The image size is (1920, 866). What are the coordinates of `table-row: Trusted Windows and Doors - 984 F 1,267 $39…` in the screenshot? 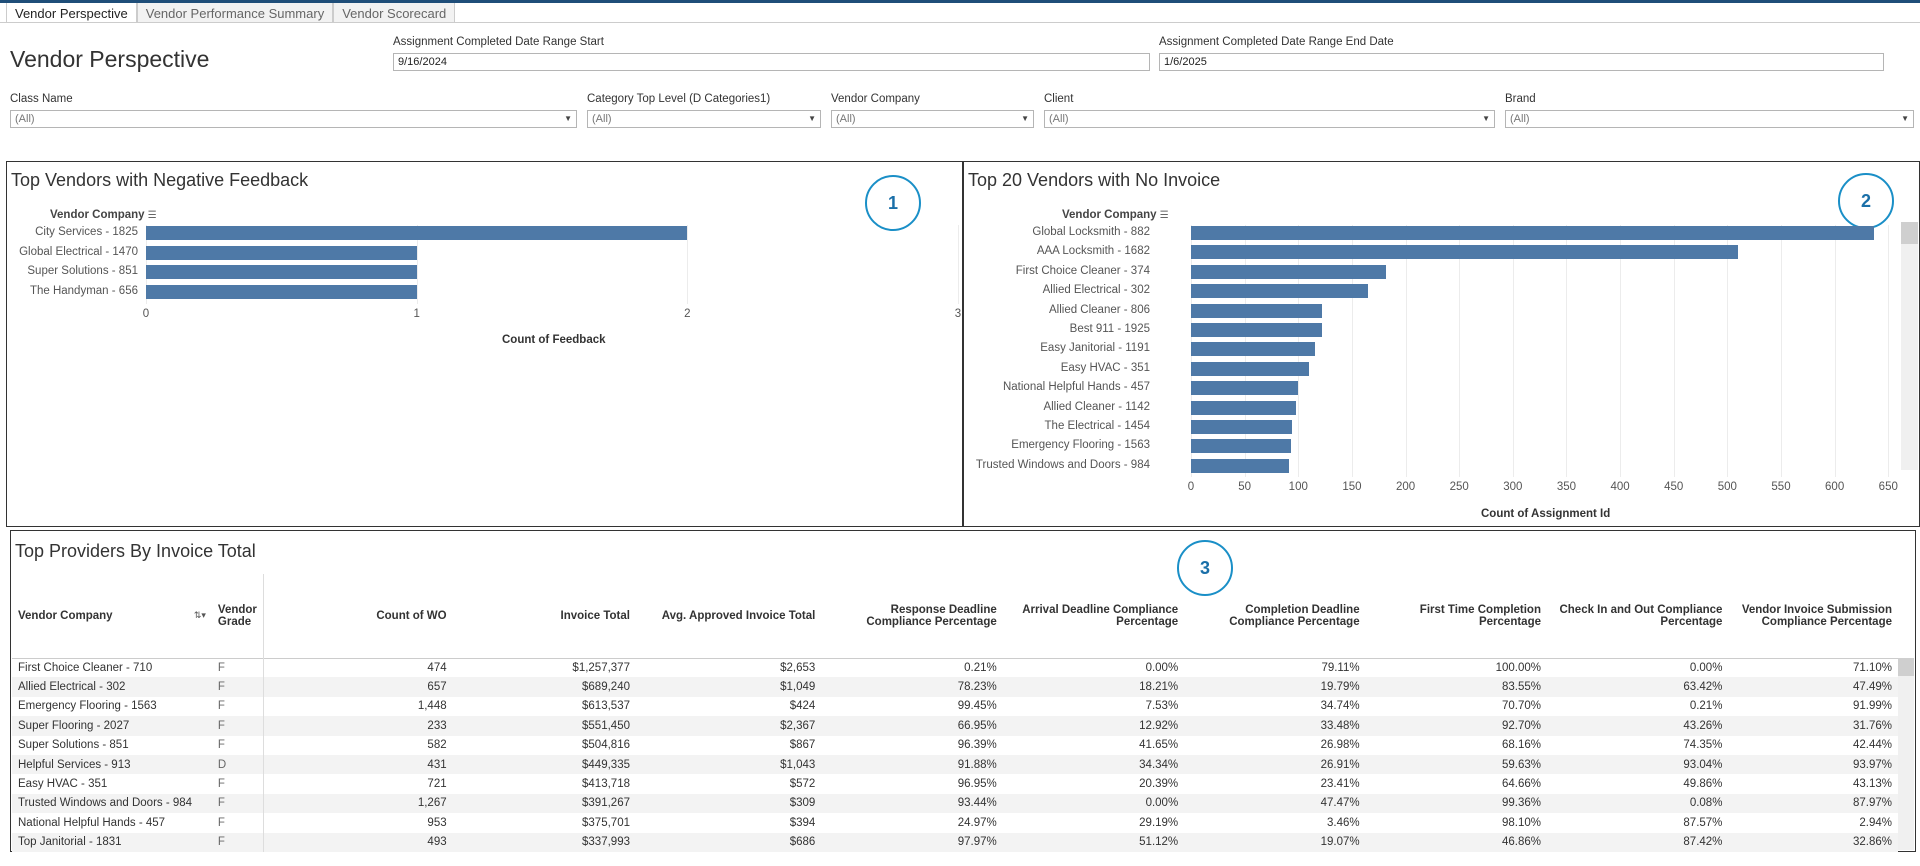 It's located at (955, 803).